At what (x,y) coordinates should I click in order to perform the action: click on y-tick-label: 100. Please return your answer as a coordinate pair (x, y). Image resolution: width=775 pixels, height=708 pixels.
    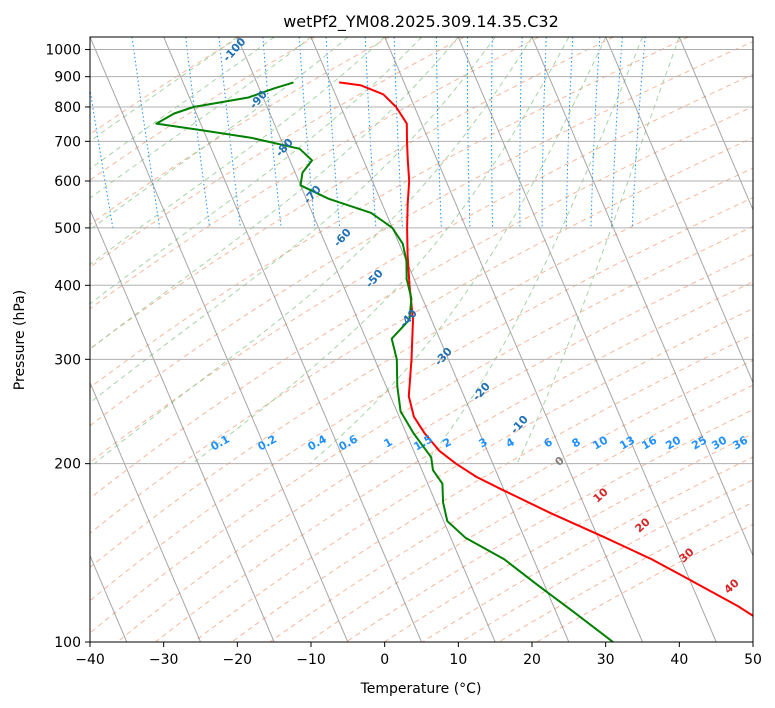
    Looking at the image, I should click on (67, 643).